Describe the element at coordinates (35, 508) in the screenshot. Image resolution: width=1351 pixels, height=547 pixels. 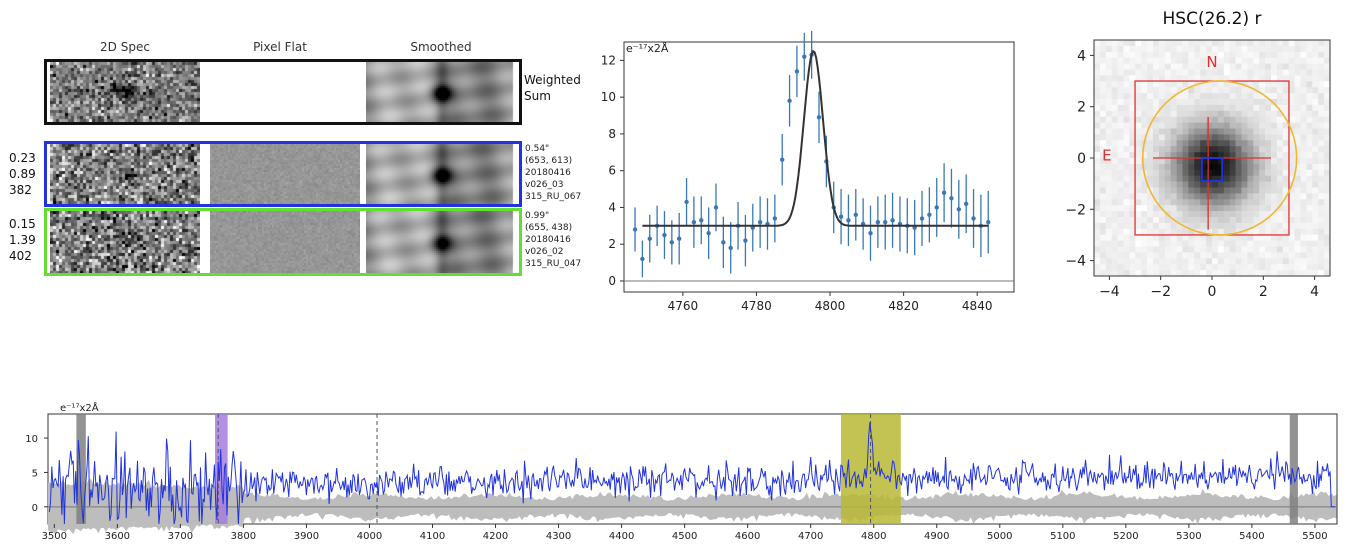
I see `spec-y-tick-label: 0` at that location.